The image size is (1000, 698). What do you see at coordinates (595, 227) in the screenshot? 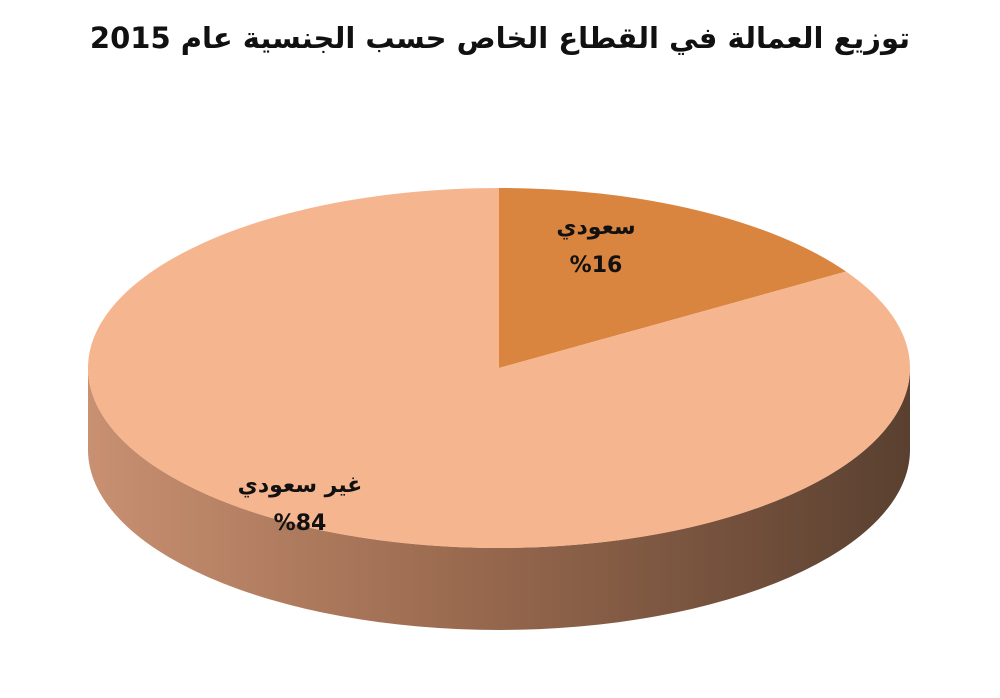
I see `slice-label: سعودي` at bounding box center [595, 227].